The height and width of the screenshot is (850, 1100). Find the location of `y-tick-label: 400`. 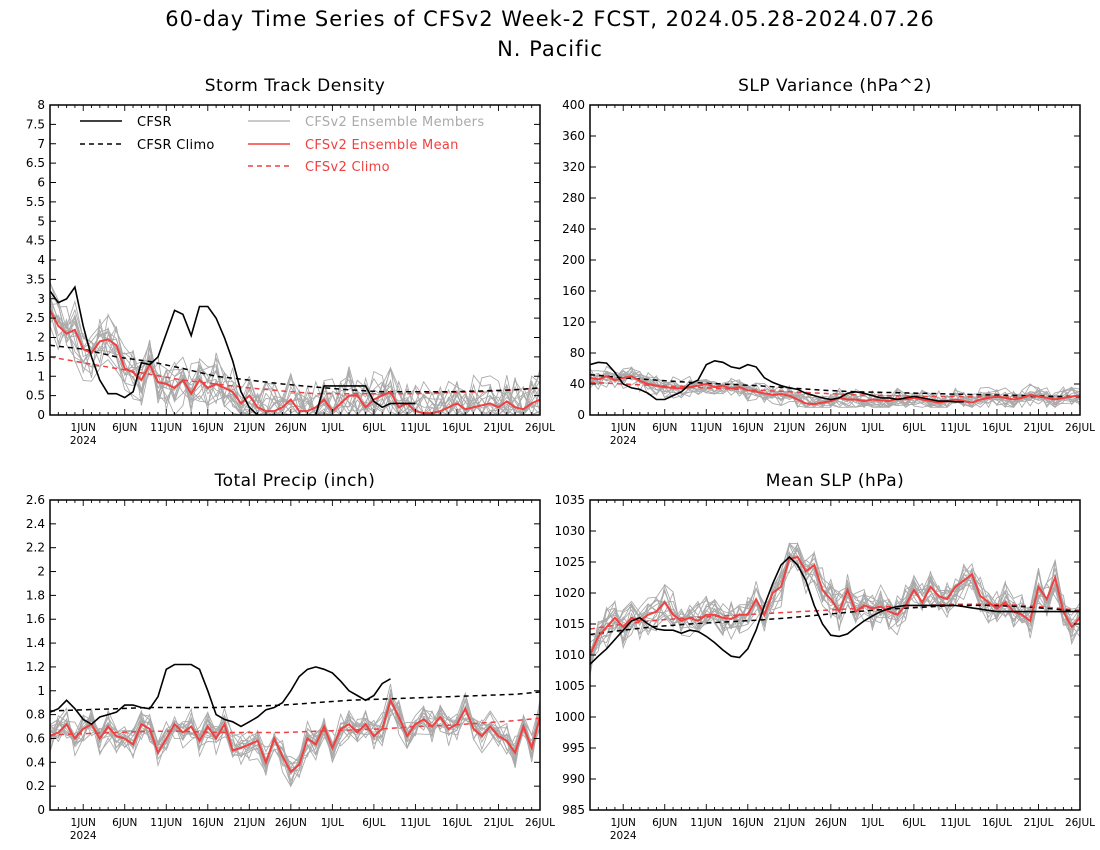

y-tick-label: 400 is located at coordinates (573, 105).